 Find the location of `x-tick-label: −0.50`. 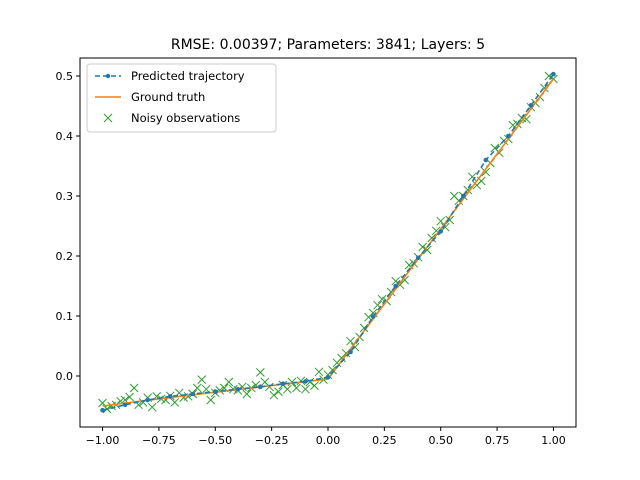

x-tick-label: −0.50 is located at coordinates (215, 440).